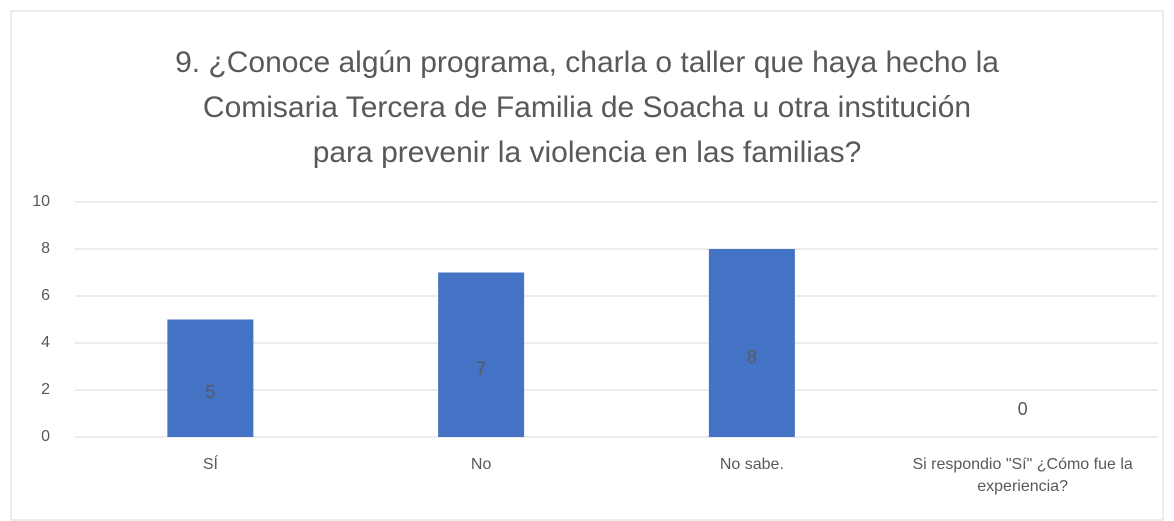 Image resolution: width=1174 pixels, height=521 pixels. I want to click on x-tick-label: No, so click(481, 464).